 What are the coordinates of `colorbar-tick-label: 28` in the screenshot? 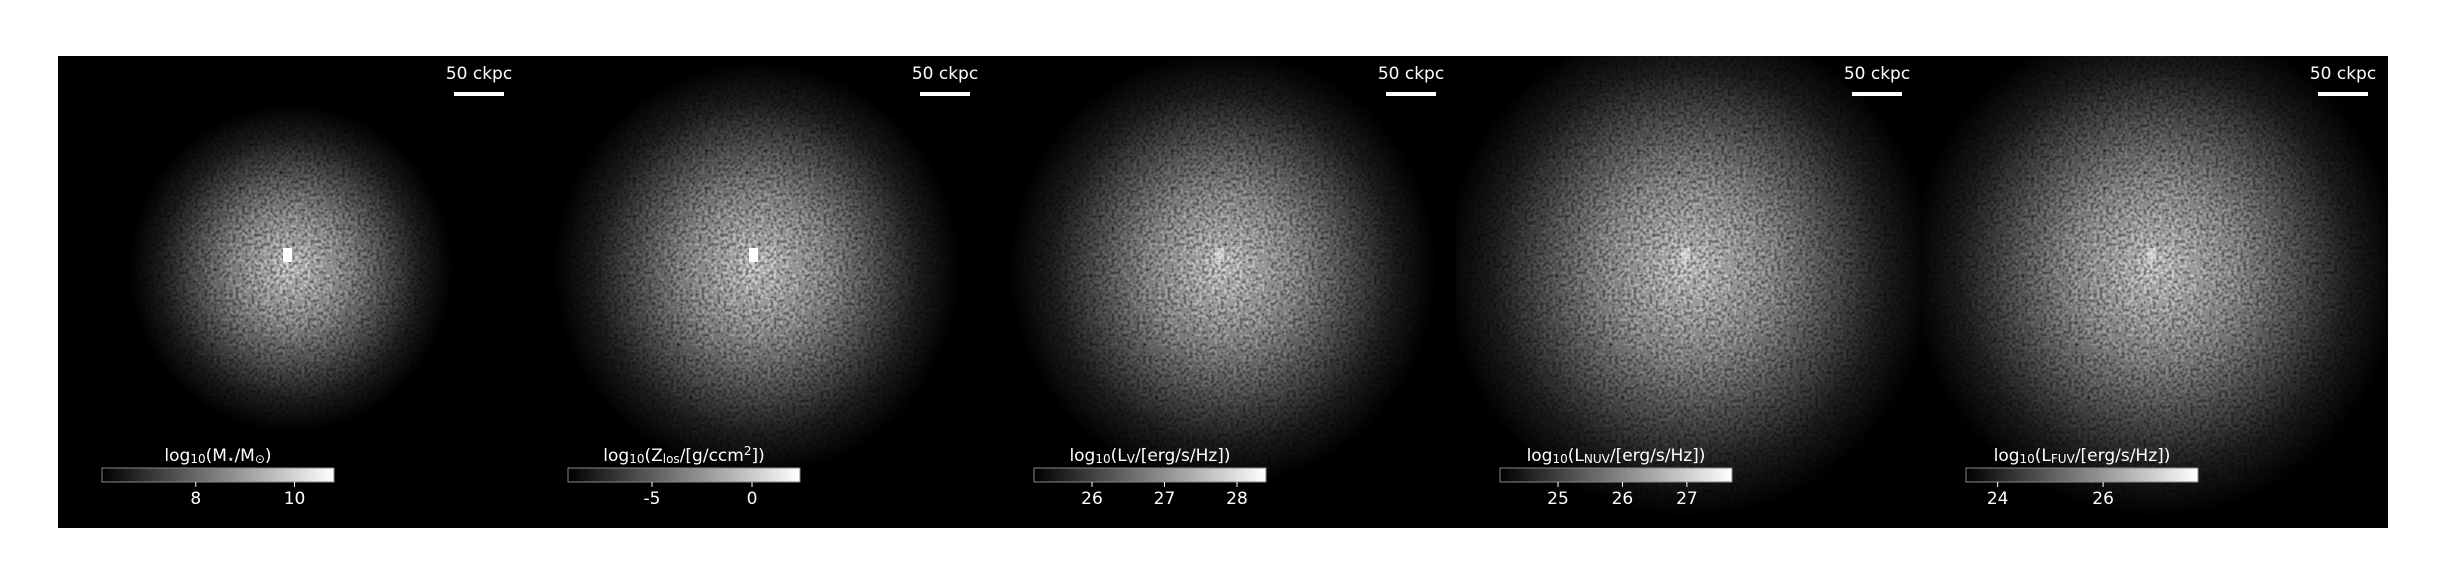 It's located at (1237, 499).